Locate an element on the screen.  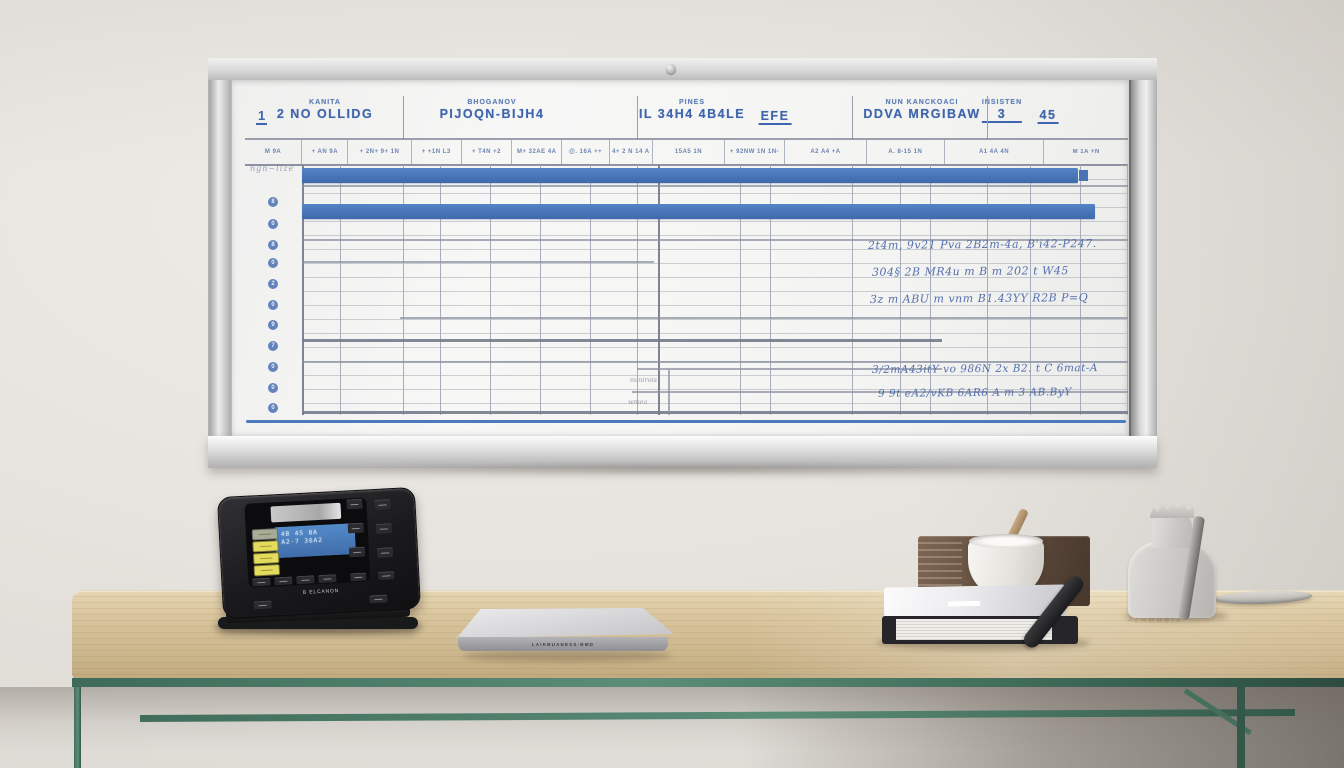
bottle-neck is located at coordinates (1172, 531).